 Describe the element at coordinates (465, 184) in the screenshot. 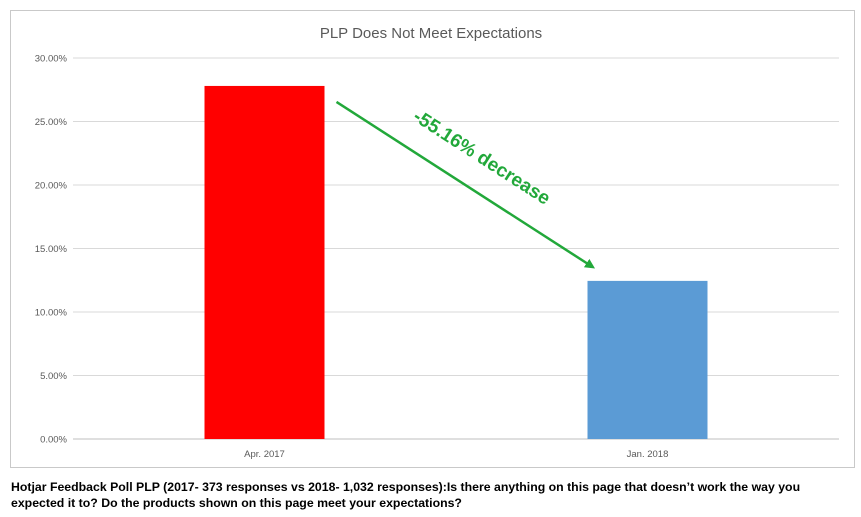

I see `decrease-arrow` at that location.